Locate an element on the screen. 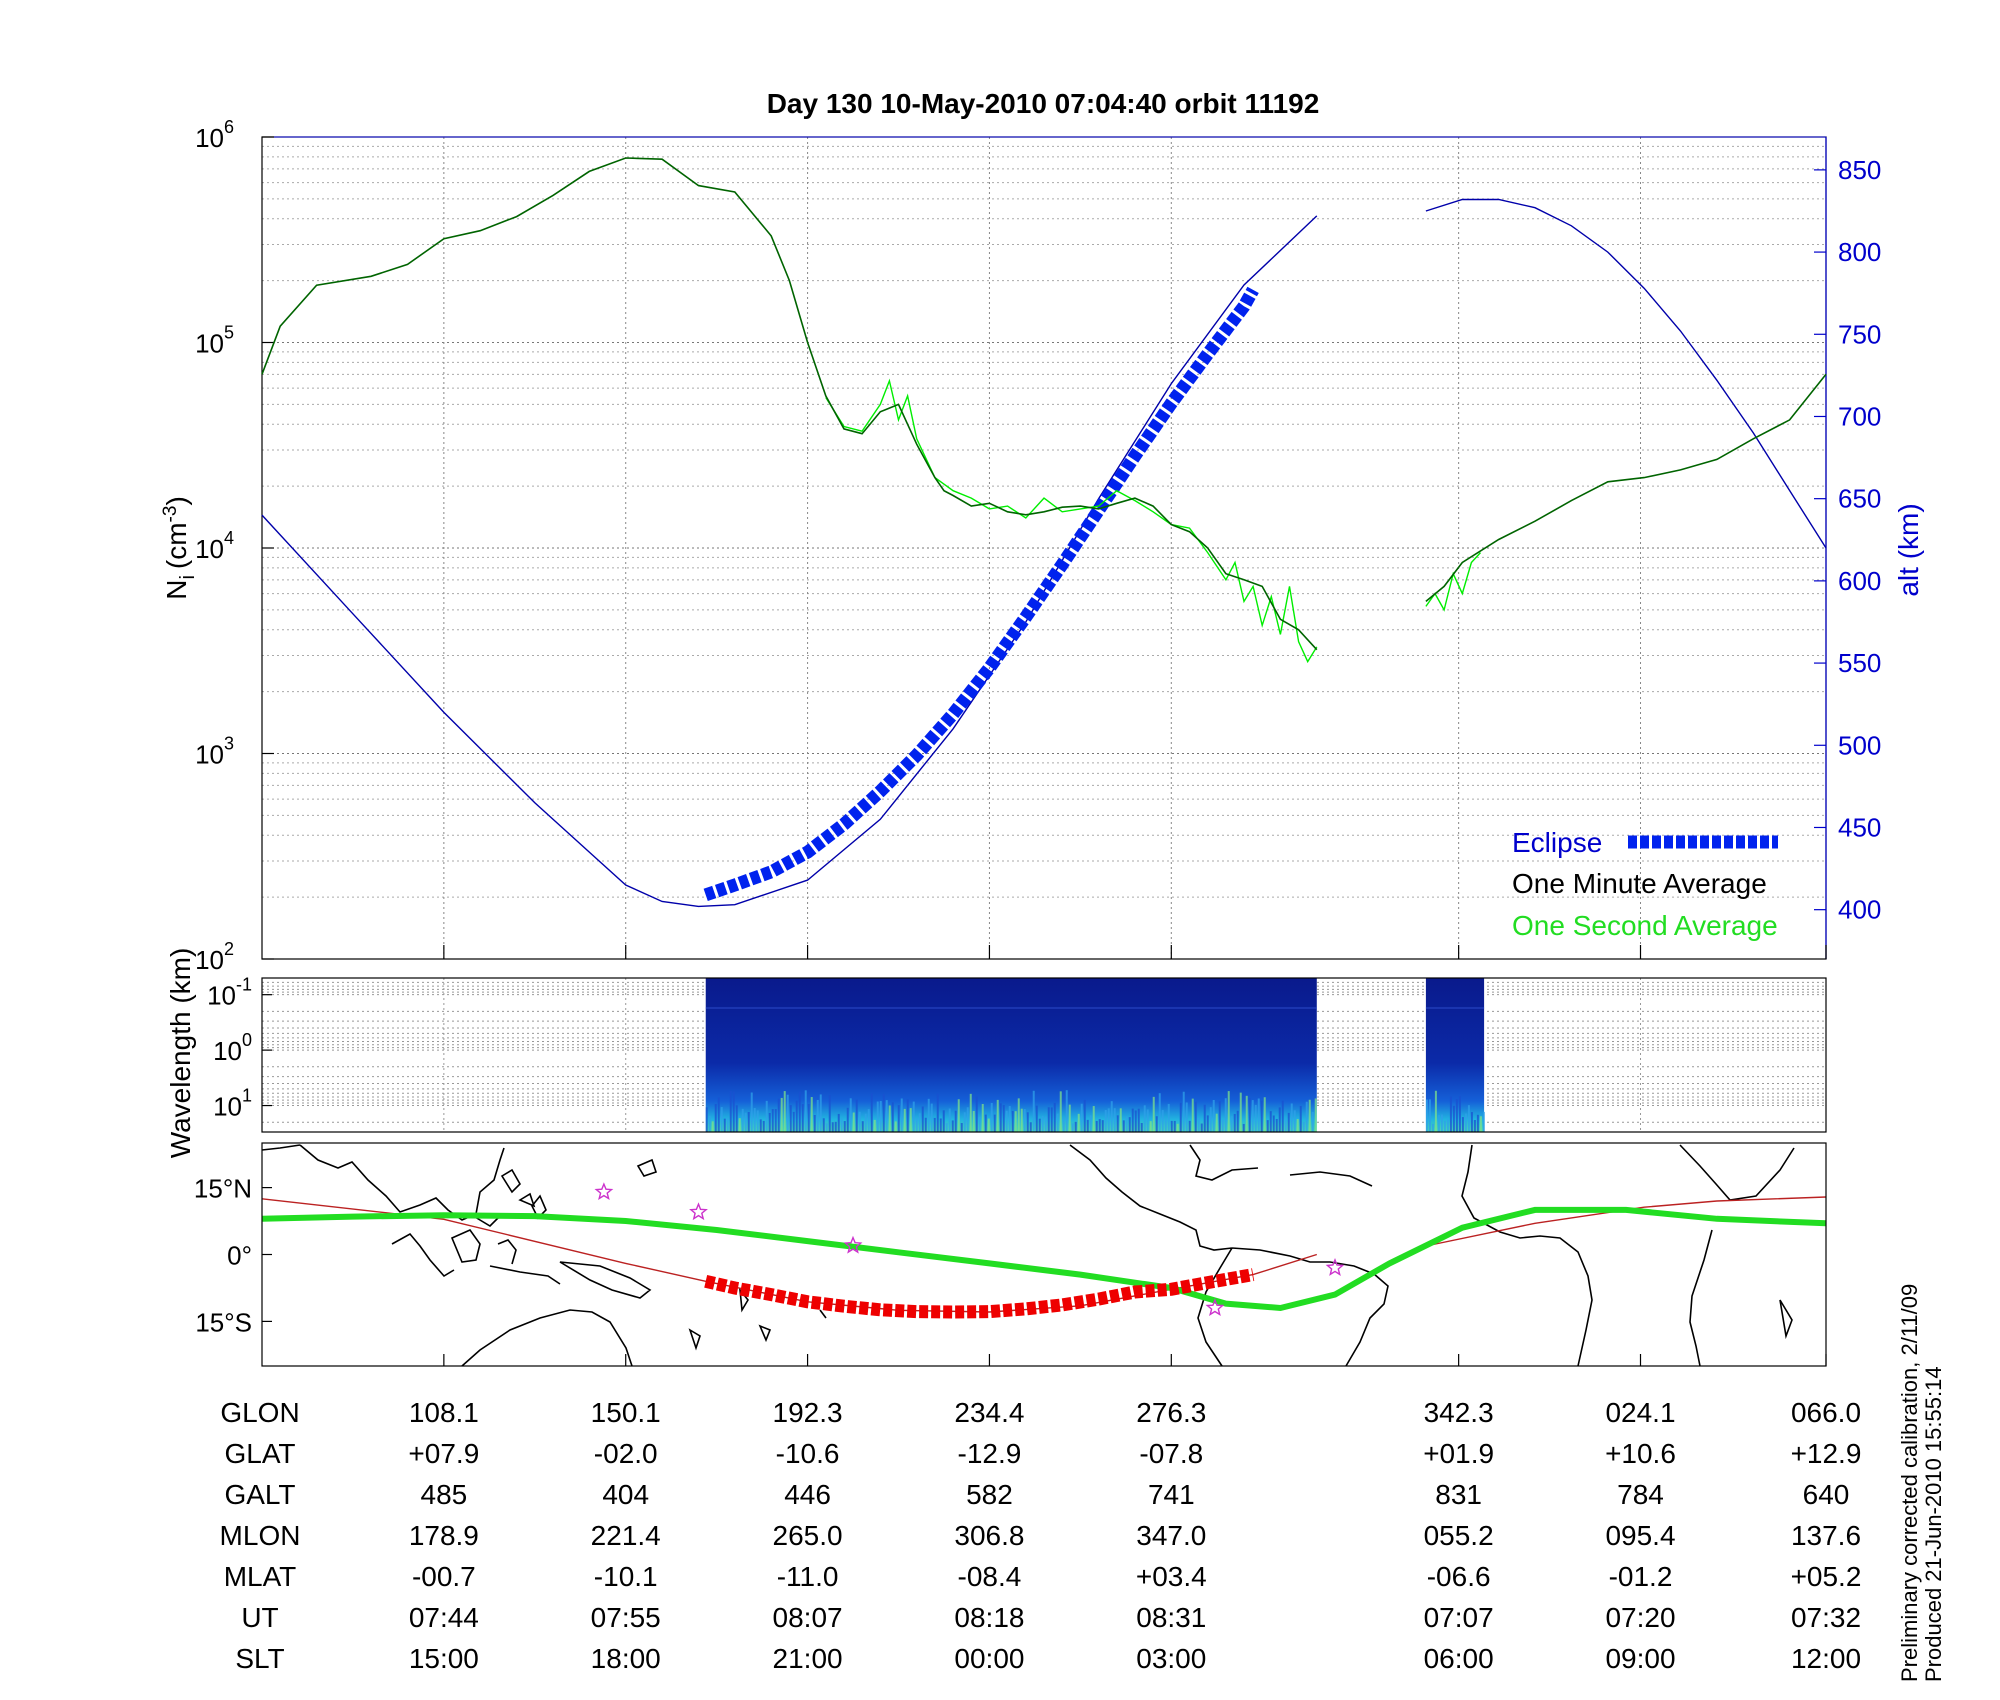 This screenshot has width=2000, height=1700. table-cell: -10.1 is located at coordinates (626, 1576).